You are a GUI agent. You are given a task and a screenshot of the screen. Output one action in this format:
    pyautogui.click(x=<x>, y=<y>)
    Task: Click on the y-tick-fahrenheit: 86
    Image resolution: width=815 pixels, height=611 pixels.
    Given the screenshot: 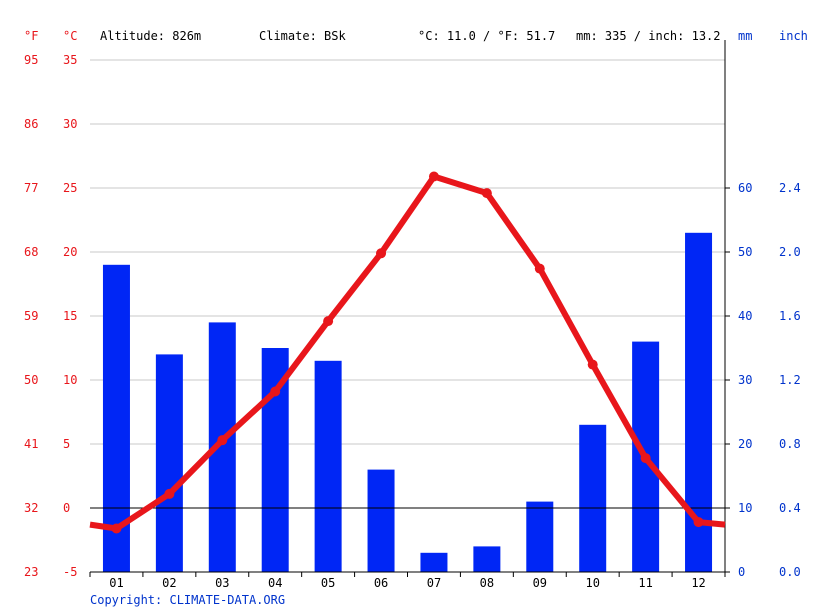 What is the action you would take?
    pyautogui.click(x=31, y=124)
    